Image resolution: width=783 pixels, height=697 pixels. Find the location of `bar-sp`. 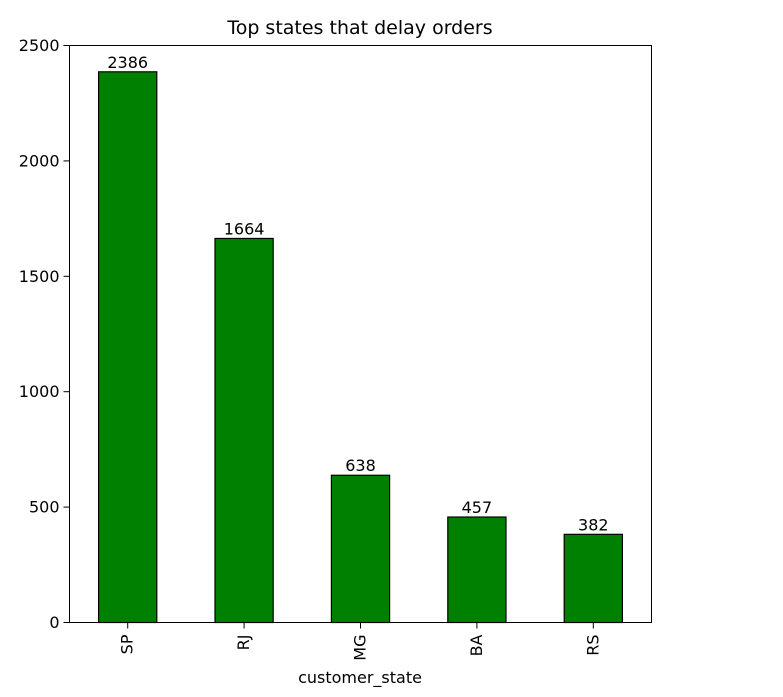

bar-sp is located at coordinates (127, 347).